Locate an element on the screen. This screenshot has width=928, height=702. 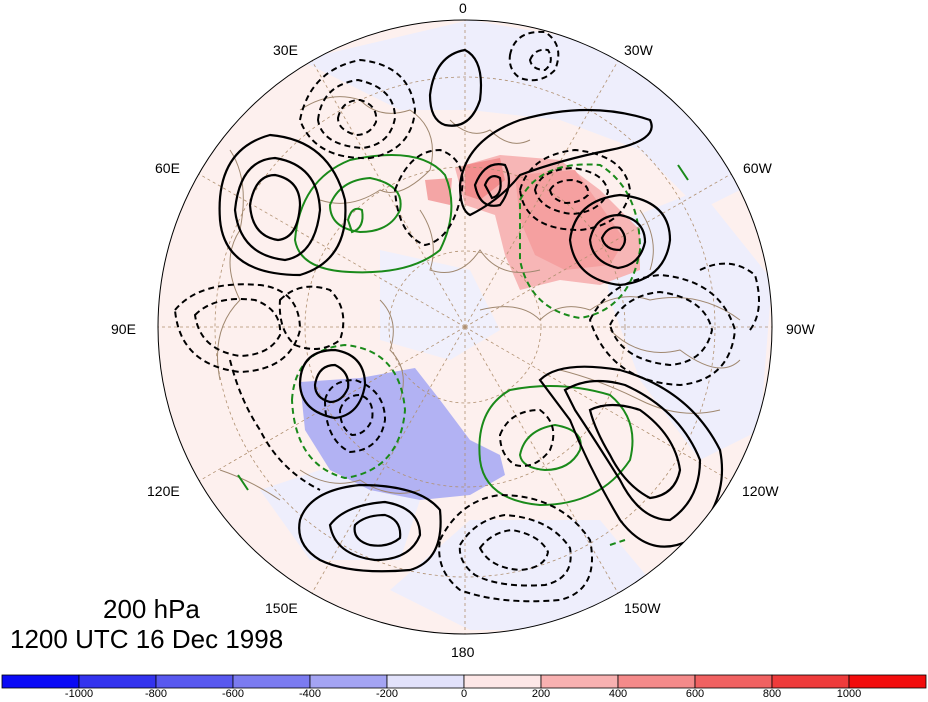
time-label: 1200 UTC 16 Dec 1998 is located at coordinates (147, 639).